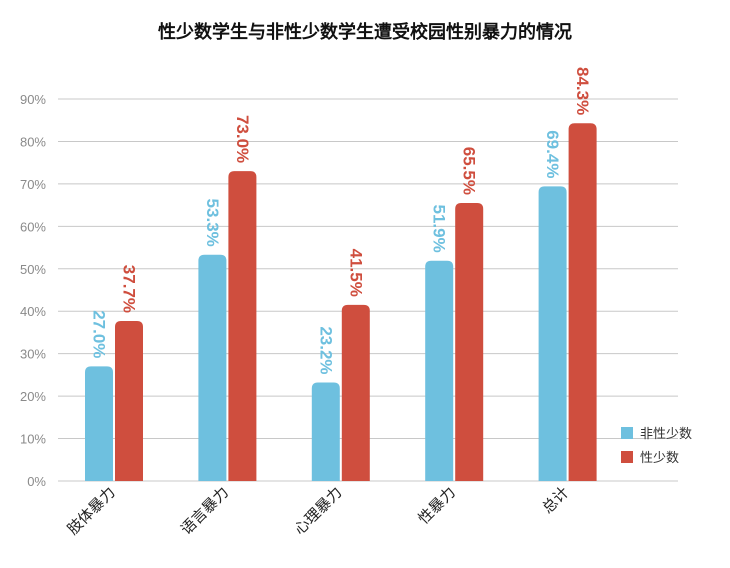  What do you see at coordinates (33, 311) in the screenshot?
I see `y-tick-label: 40%` at bounding box center [33, 311].